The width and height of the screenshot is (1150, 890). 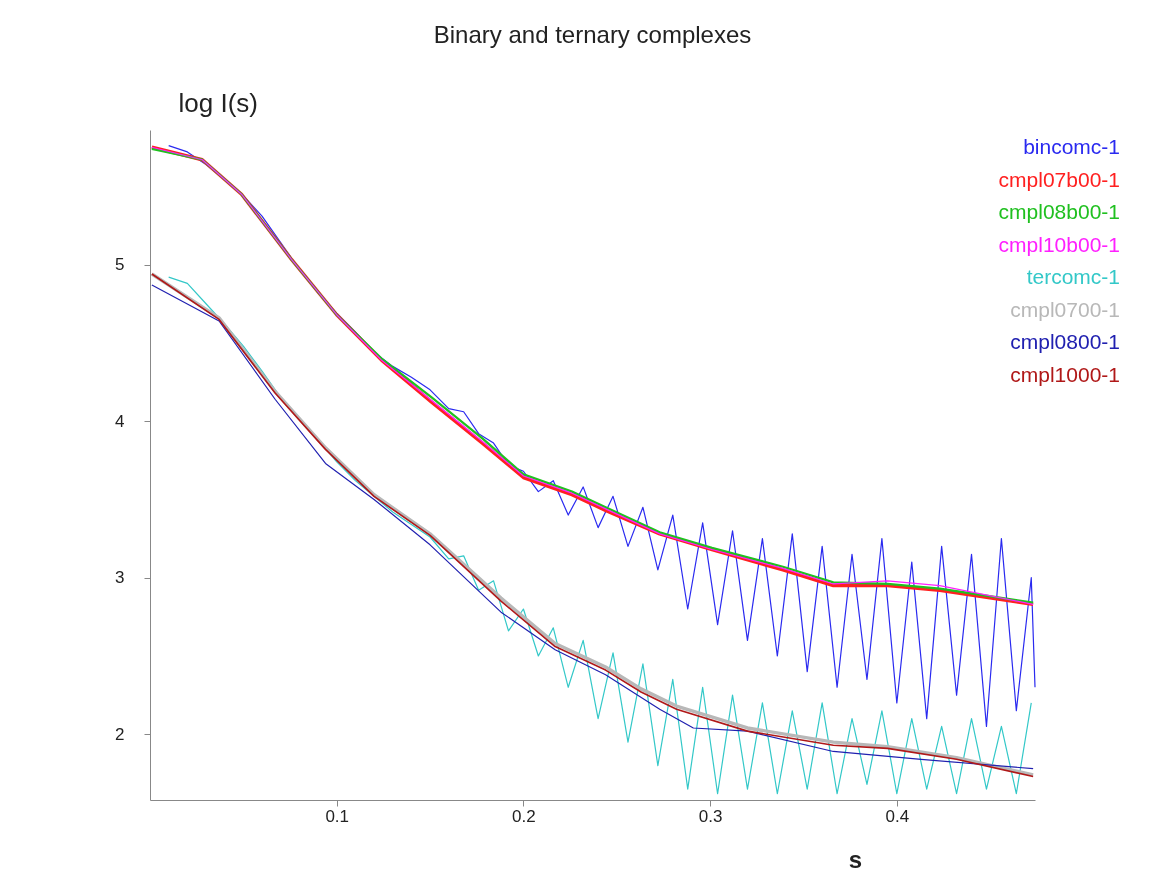 I want to click on x-tick-label: 0.4, so click(x=897, y=816).